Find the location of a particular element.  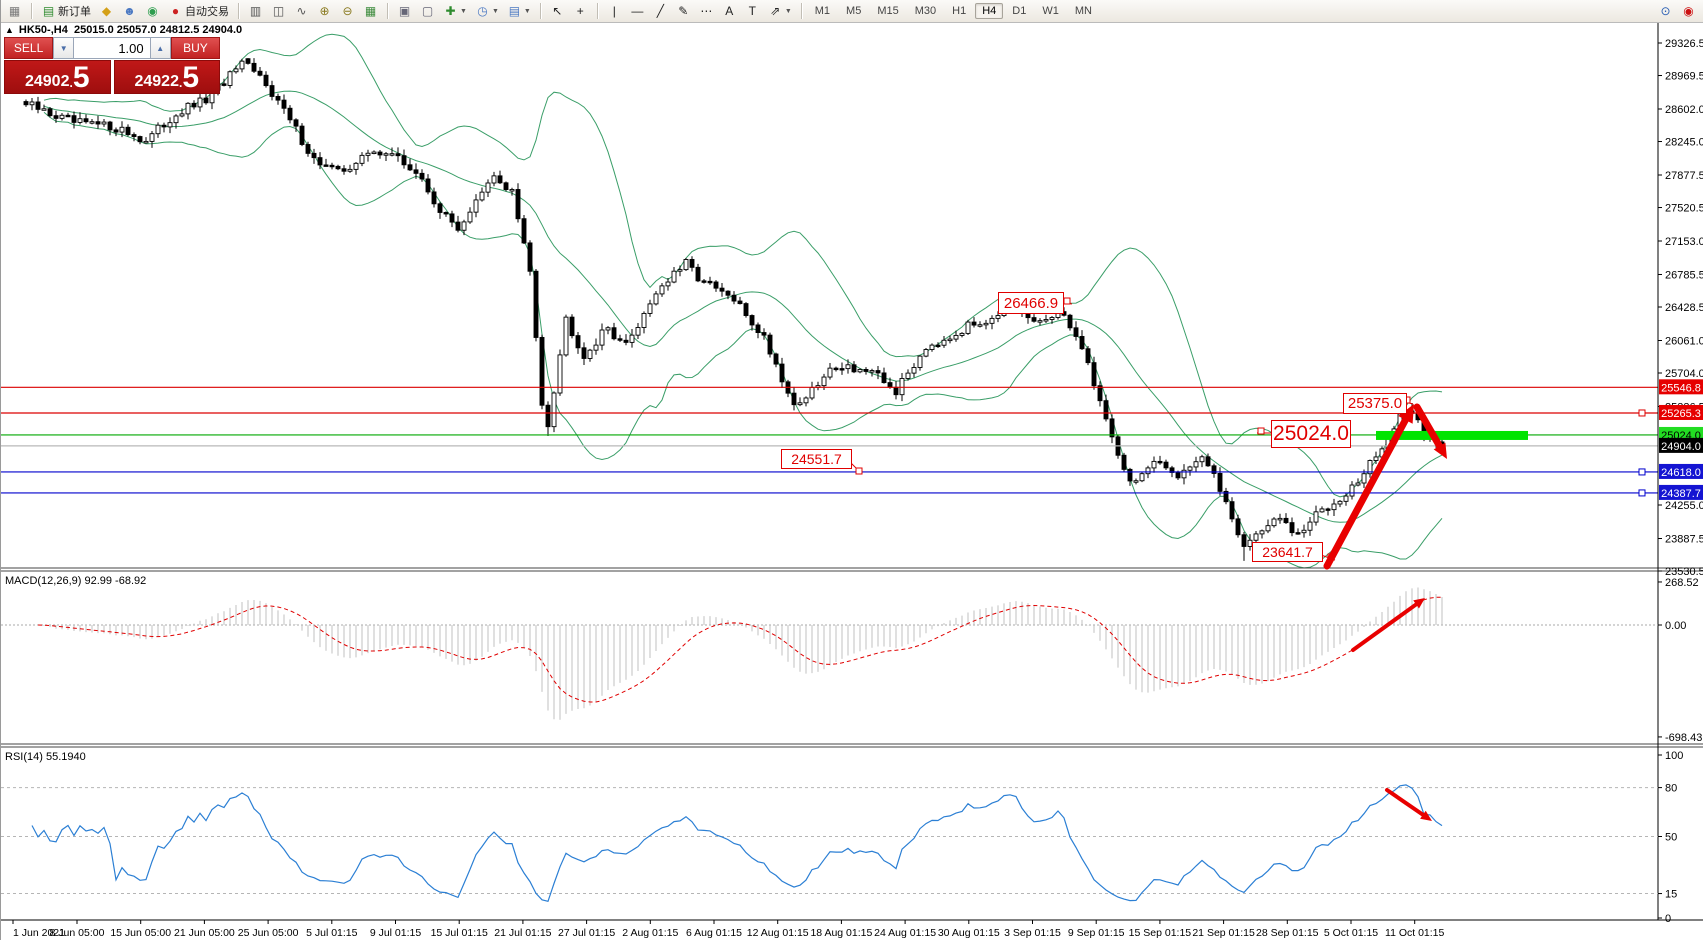

timeframe-h1: H1 is located at coordinates (959, 11).